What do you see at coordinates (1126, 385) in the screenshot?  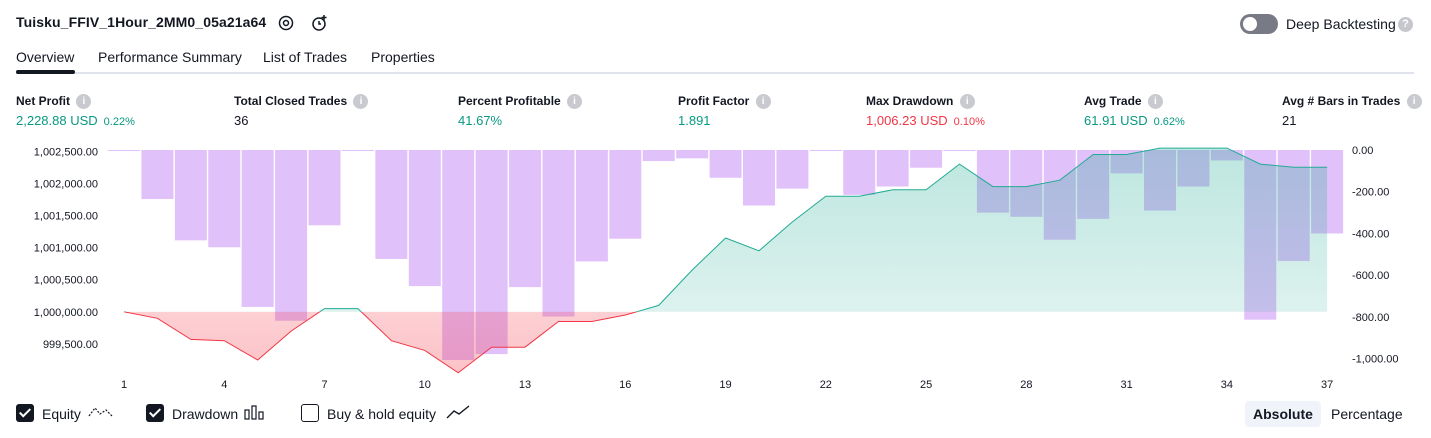 I see `x-axis-tick: 31` at bounding box center [1126, 385].